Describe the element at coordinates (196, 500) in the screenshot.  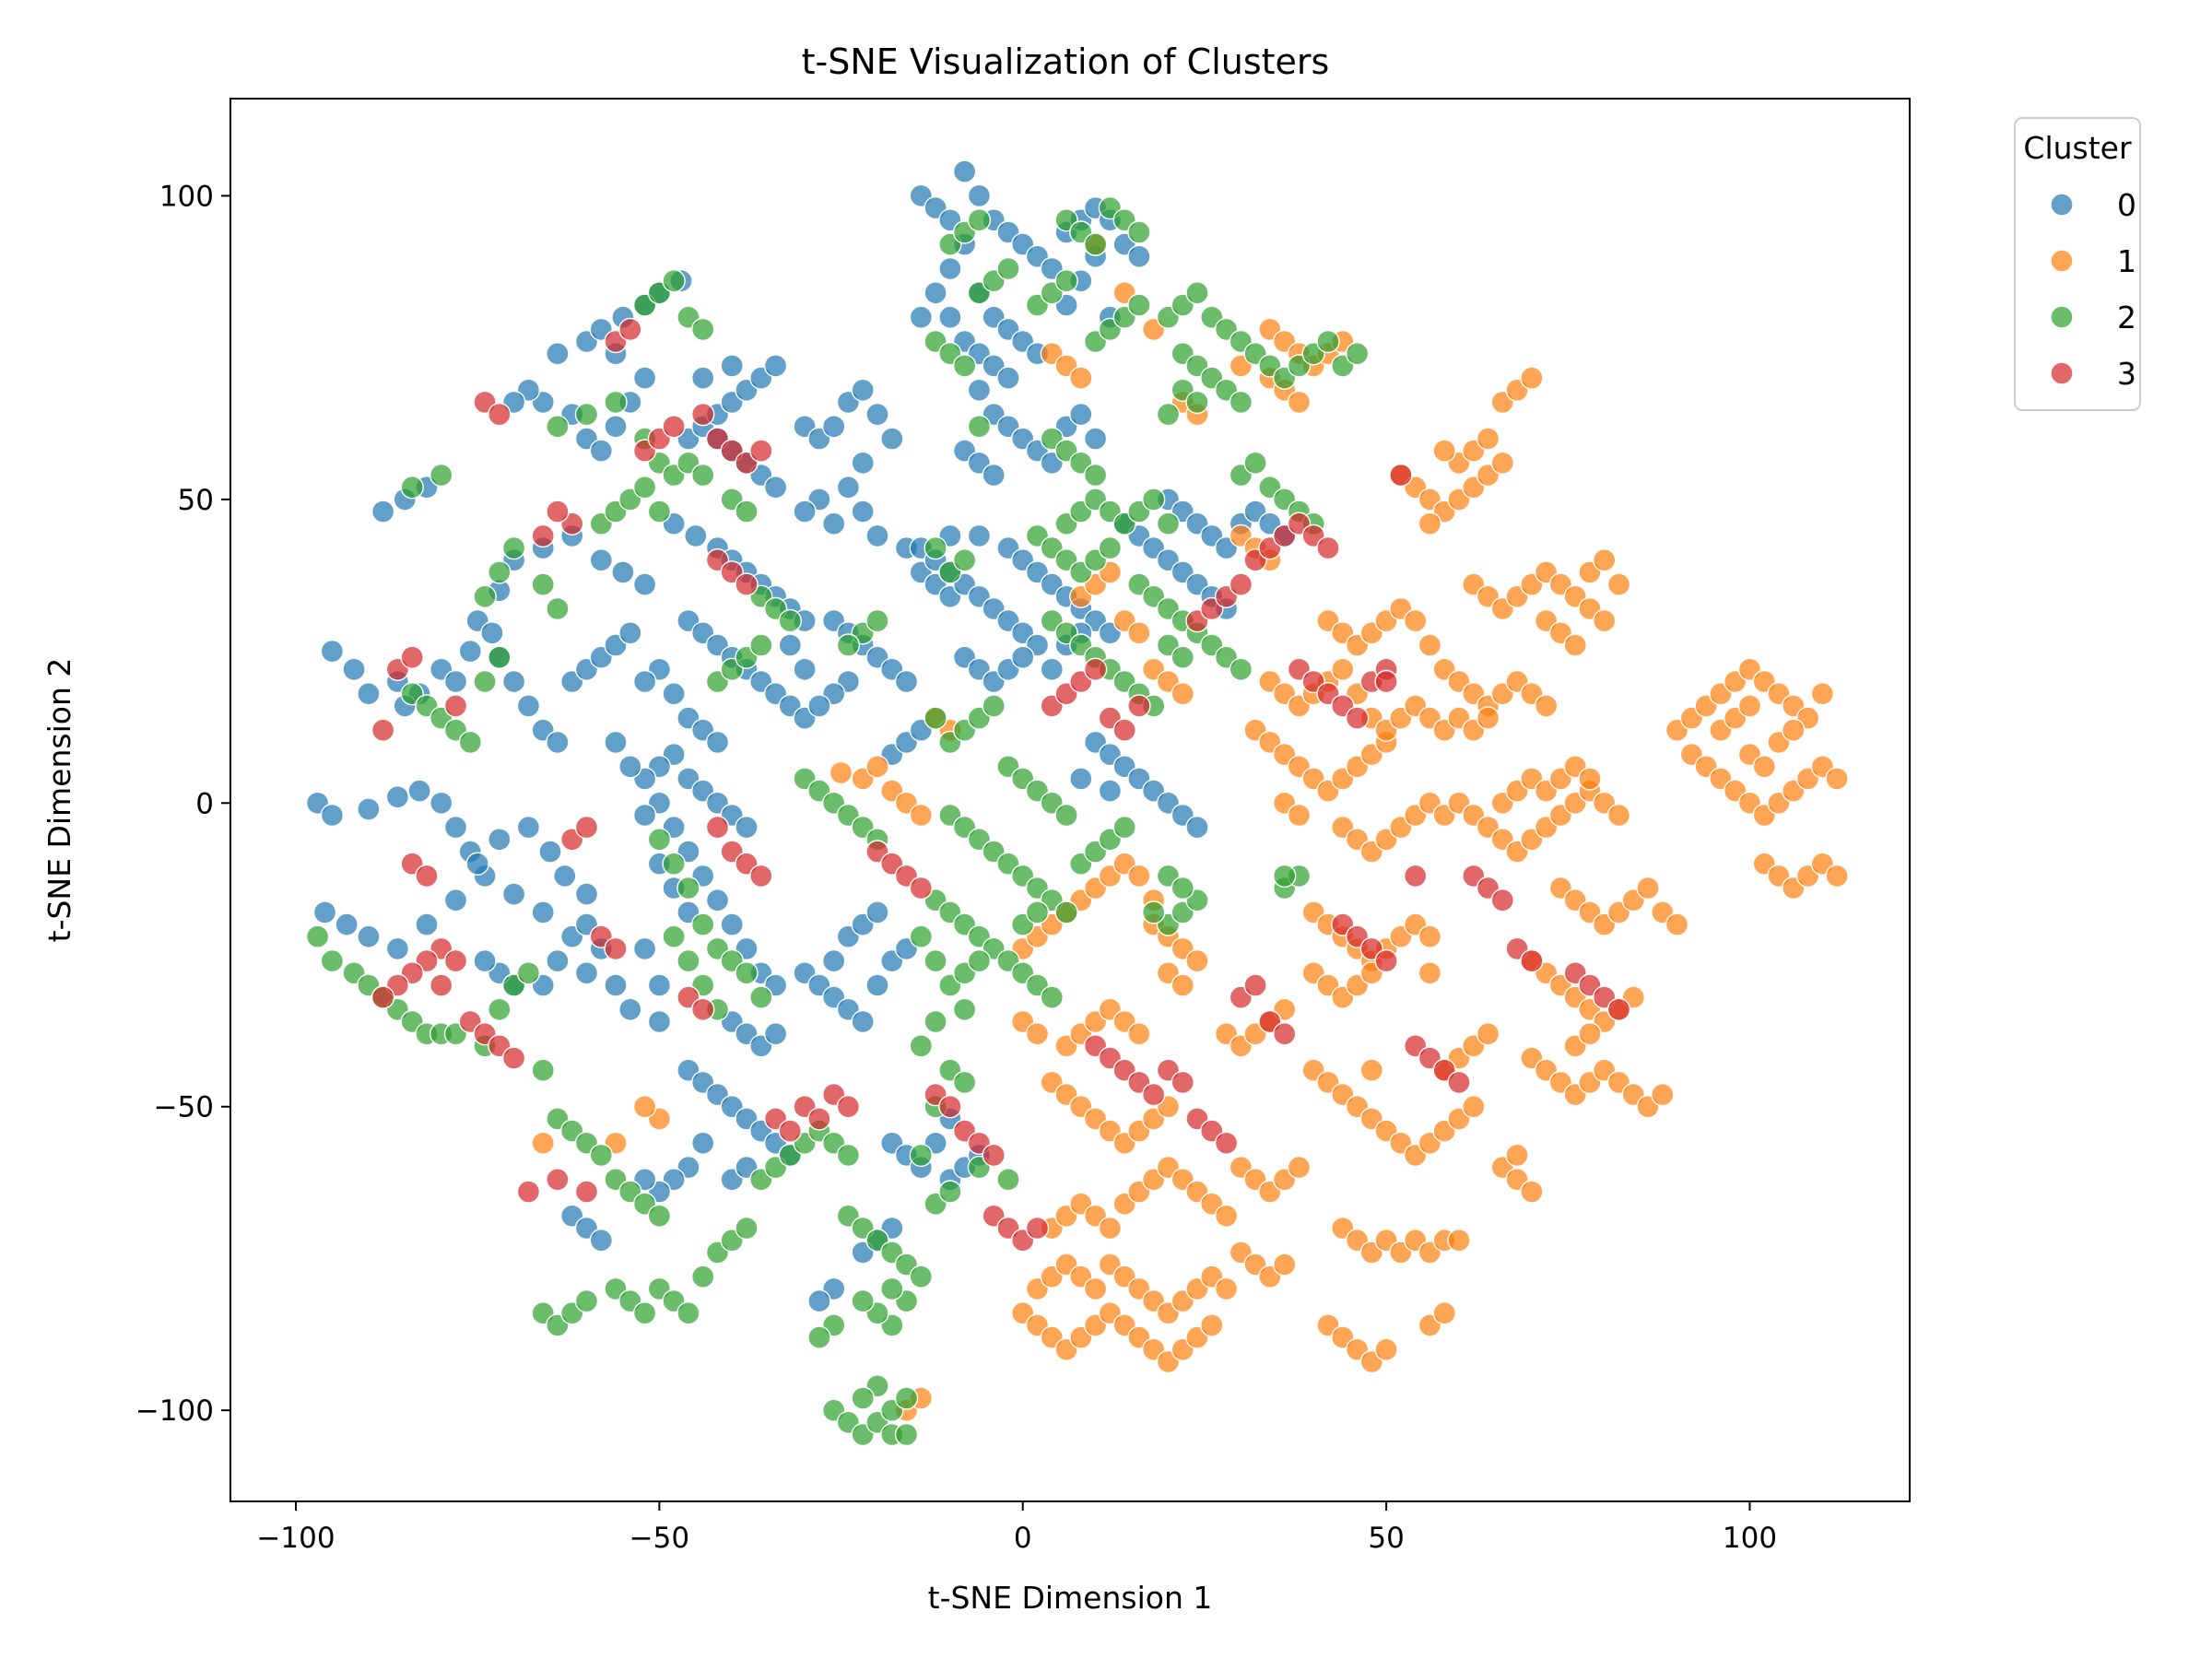
I see `y-tick-label: 50` at that location.